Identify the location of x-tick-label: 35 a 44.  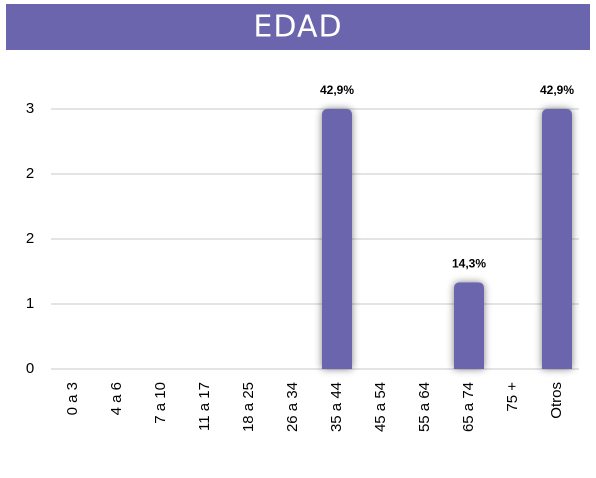
(336, 407).